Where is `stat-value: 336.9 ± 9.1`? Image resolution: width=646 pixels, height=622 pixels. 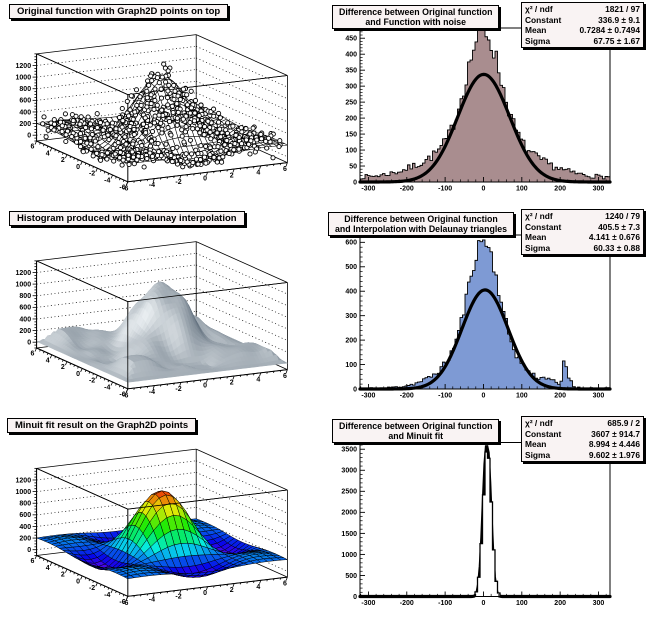
stat-value: 336.9 ± 9.1 is located at coordinates (619, 19).